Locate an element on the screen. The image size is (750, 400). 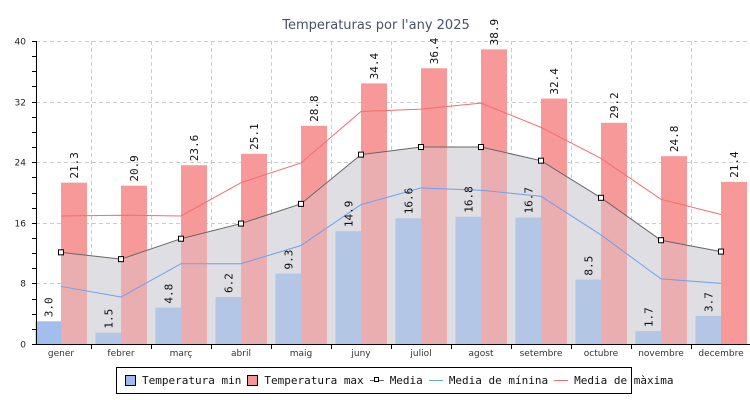
x-tick-label: abril is located at coordinates (241, 354).